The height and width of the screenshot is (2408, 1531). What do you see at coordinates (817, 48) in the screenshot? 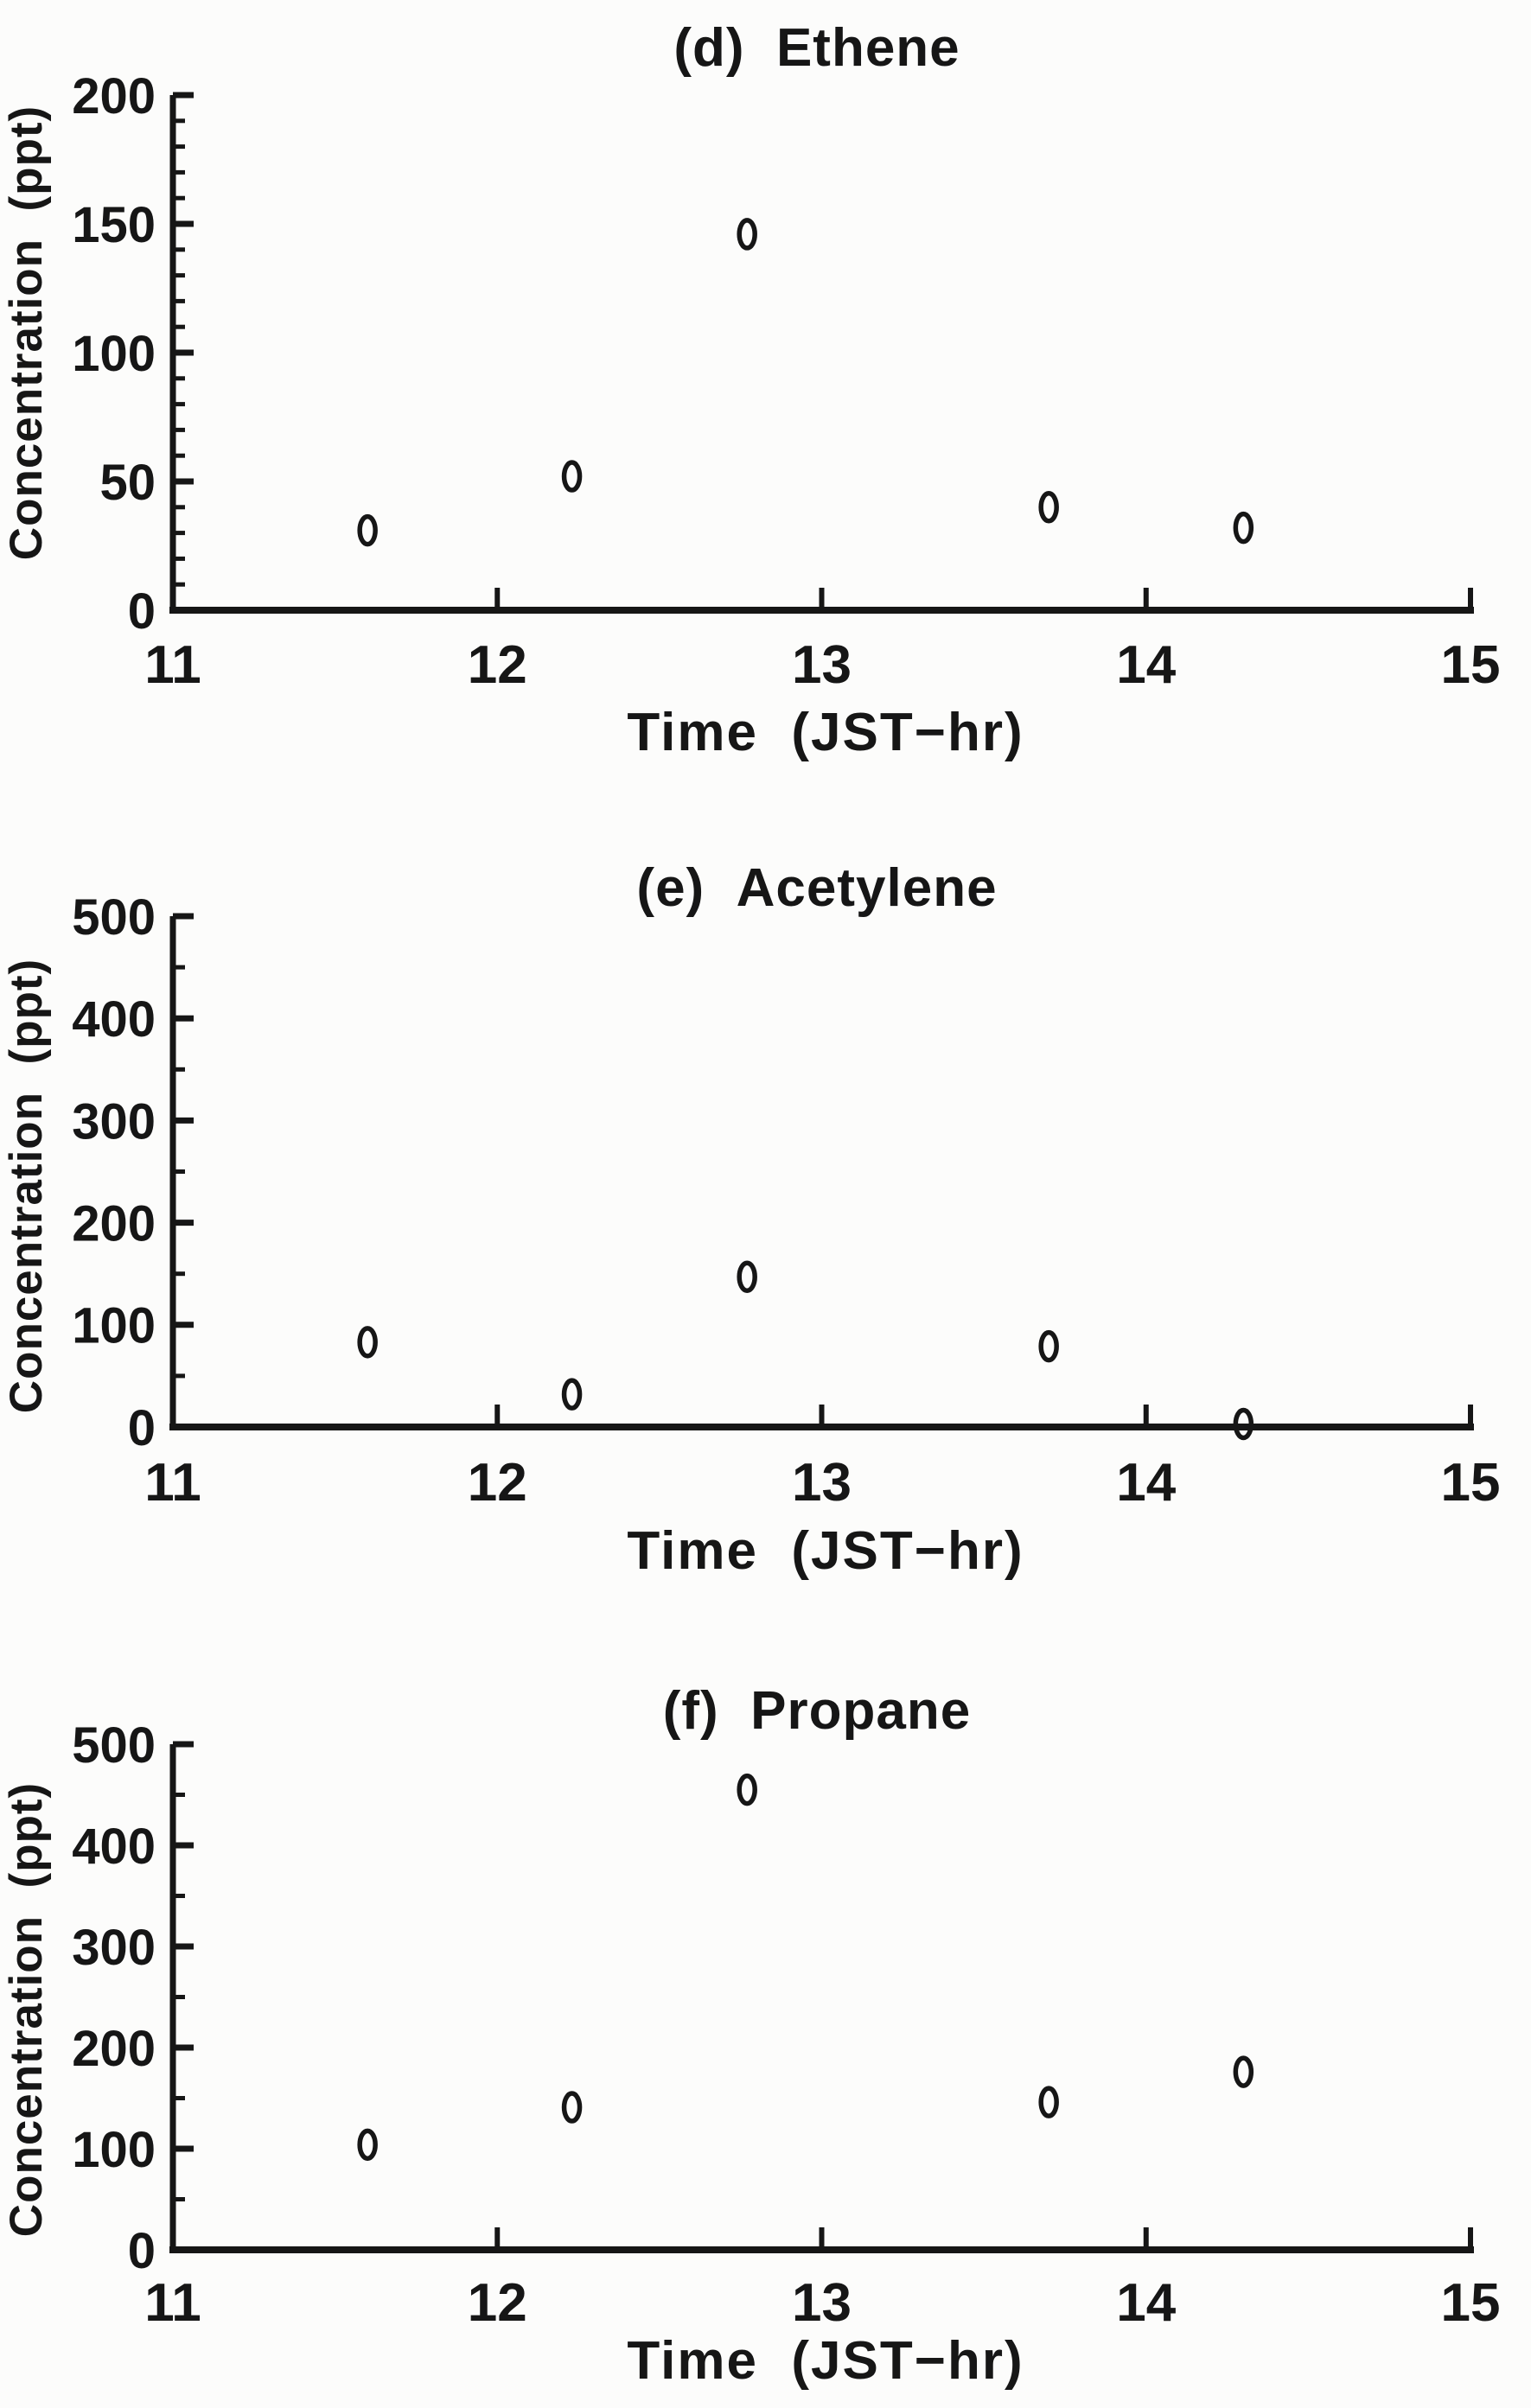
I see `panel-d-title: (d) Ethene` at bounding box center [817, 48].